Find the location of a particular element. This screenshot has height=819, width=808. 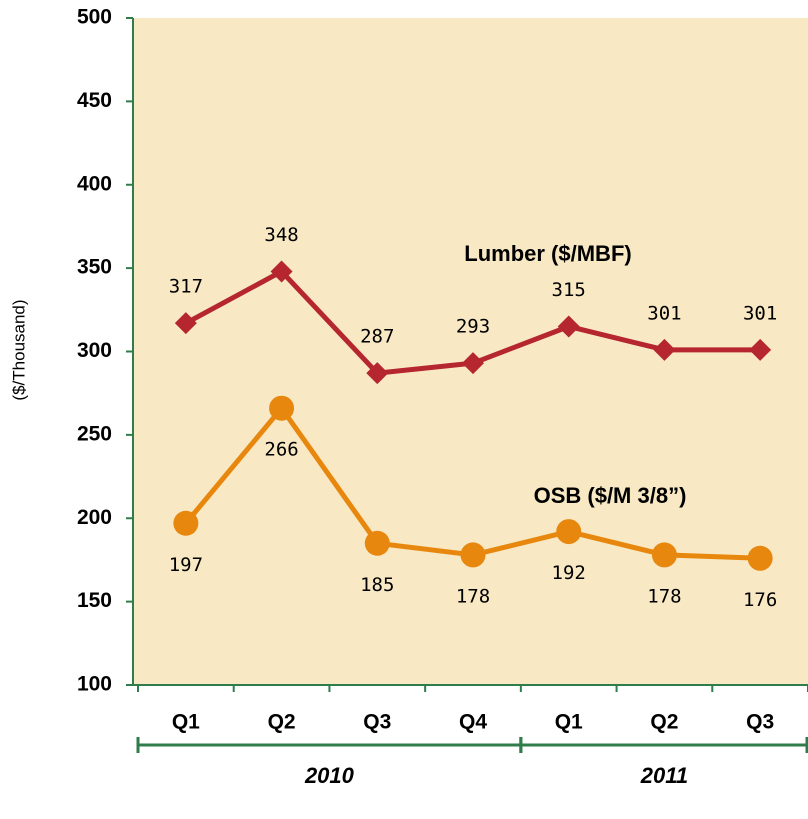

y-tick-label: 200 is located at coordinates (94, 517).